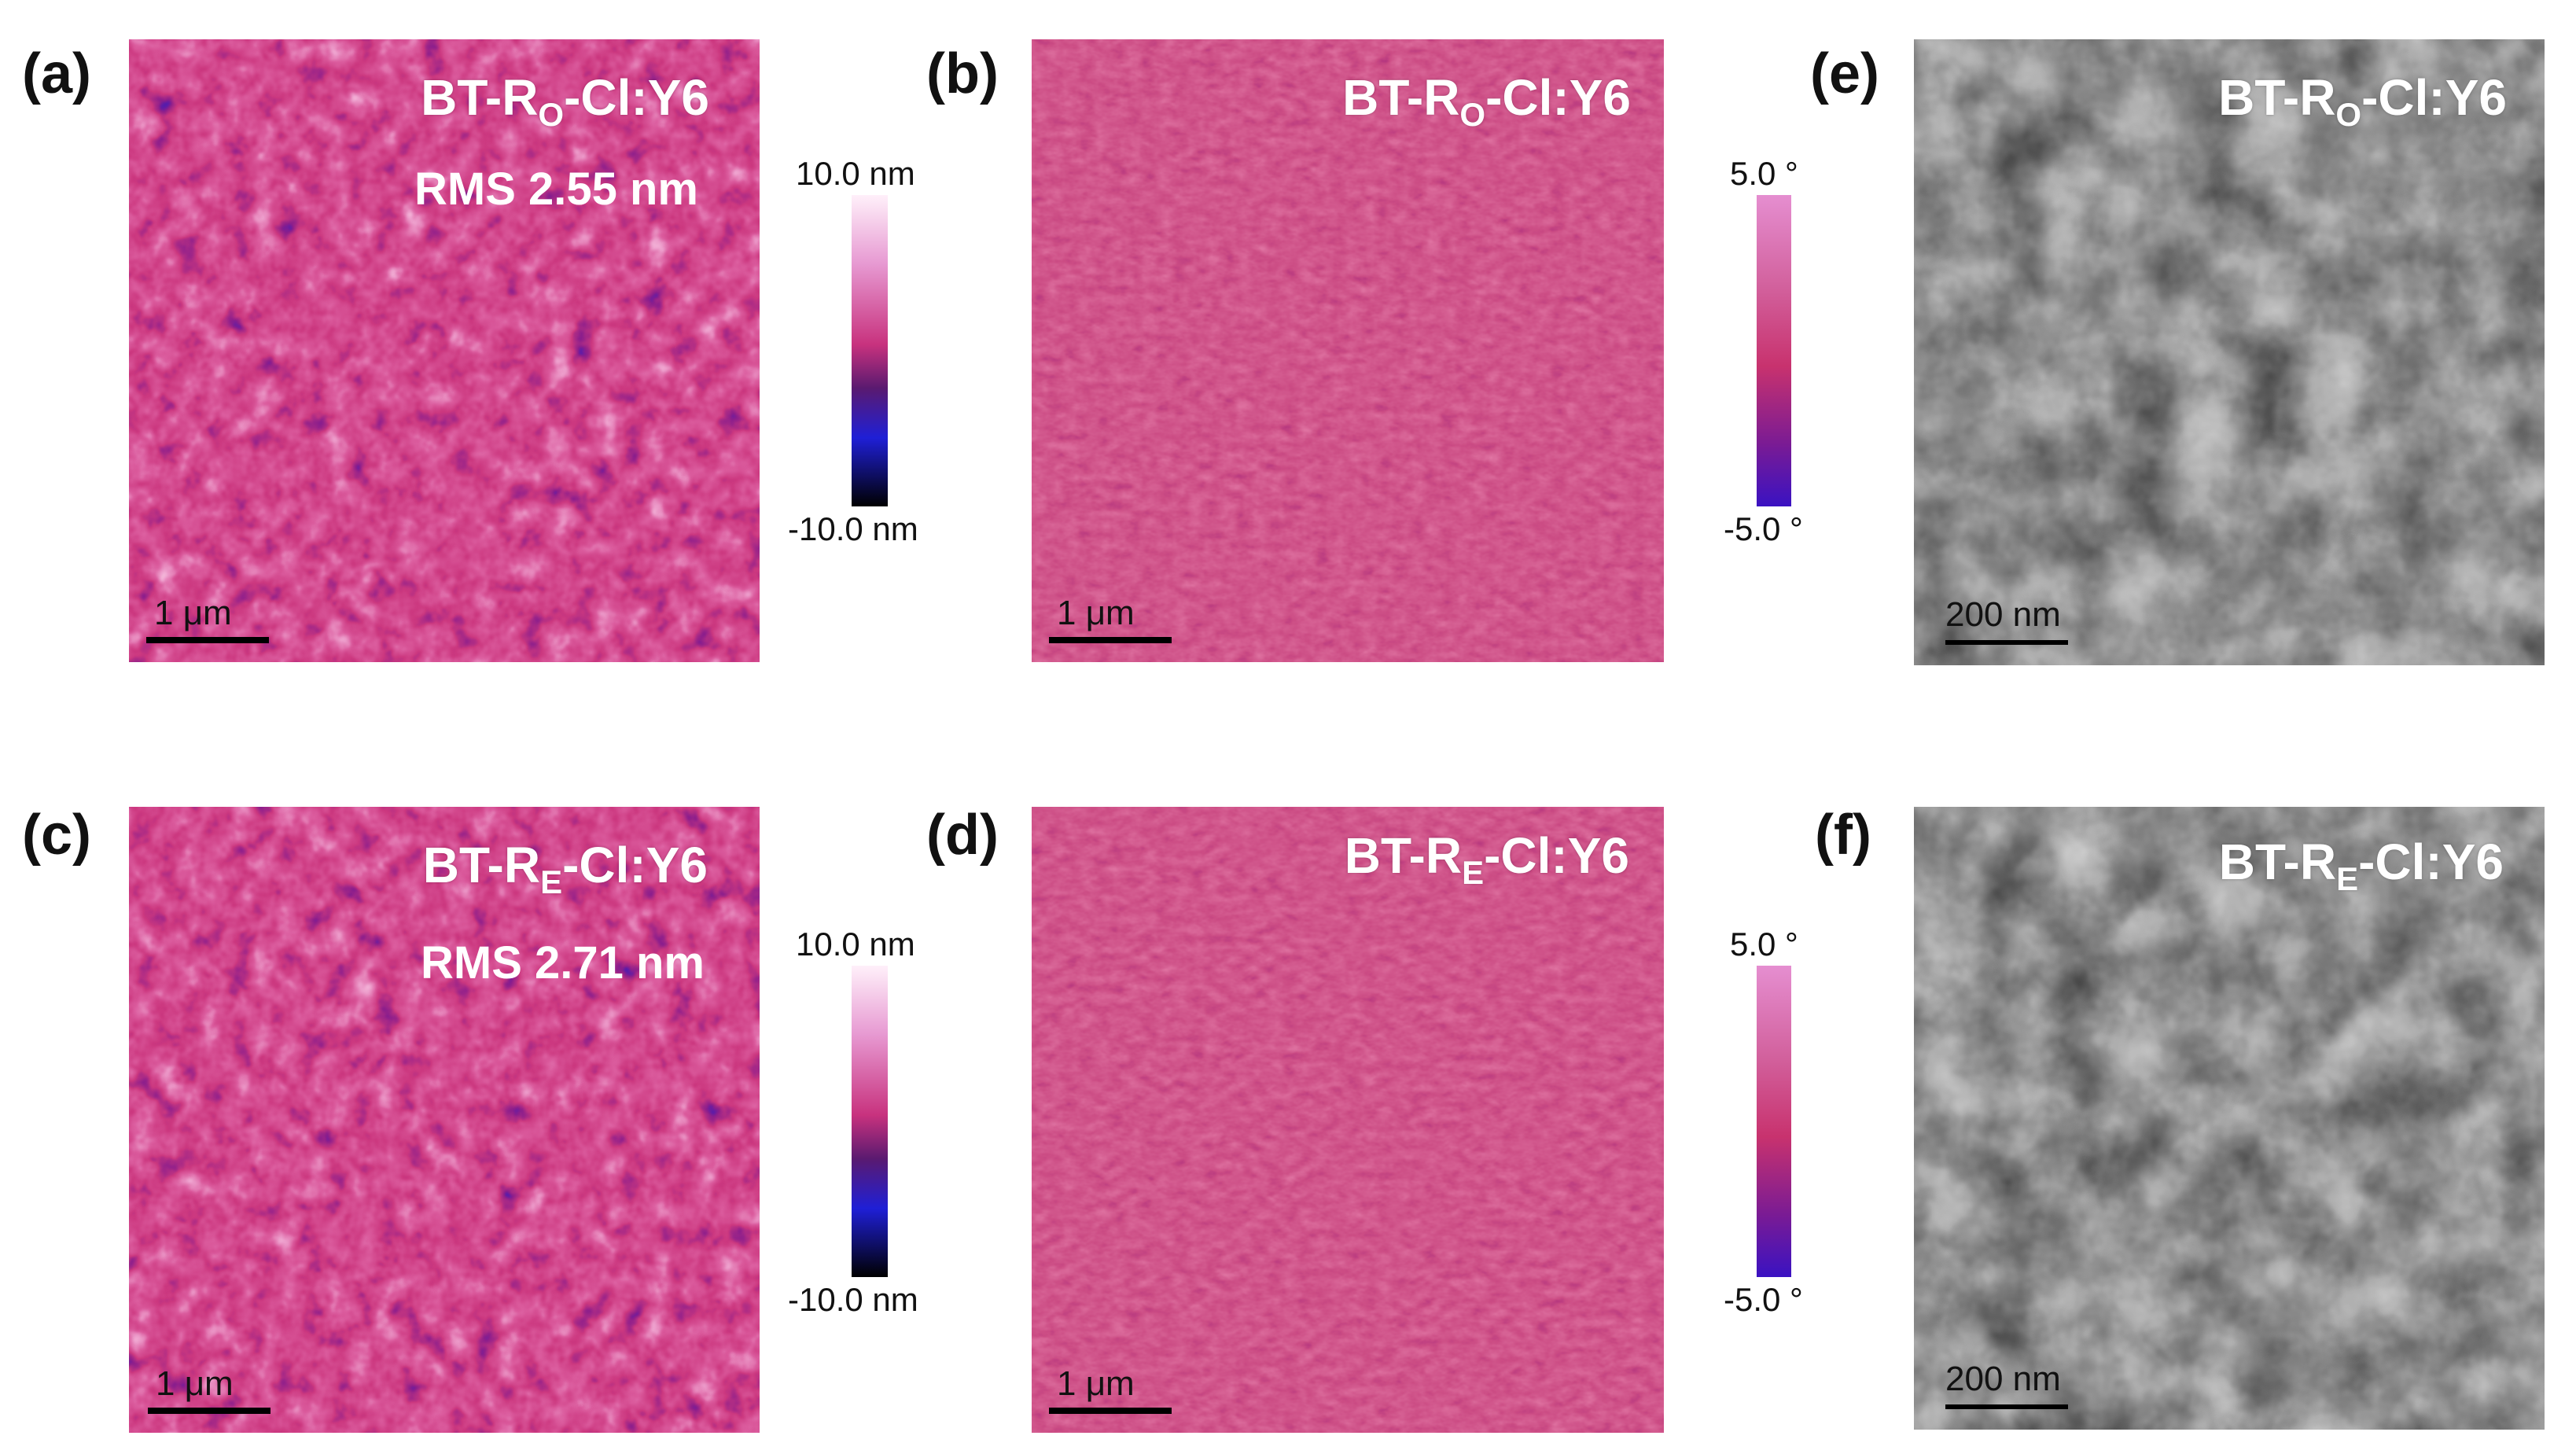 This screenshot has width=2576, height=1454. What do you see at coordinates (56, 836) in the screenshot?
I see `panel-label-c: (c)` at bounding box center [56, 836].